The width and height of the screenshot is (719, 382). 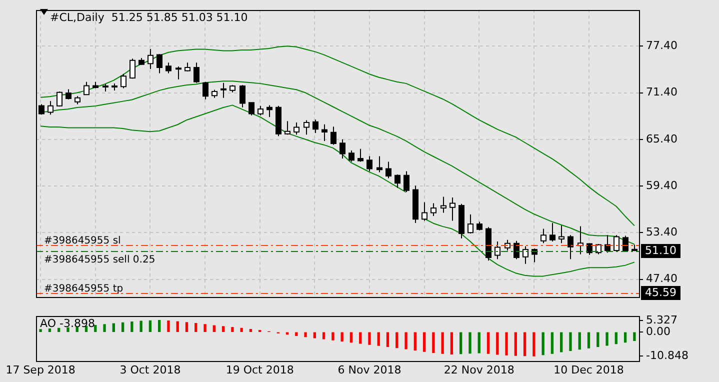 What do you see at coordinates (662, 92) in the screenshot?
I see `y-tick-label: 71.40` at bounding box center [662, 92].